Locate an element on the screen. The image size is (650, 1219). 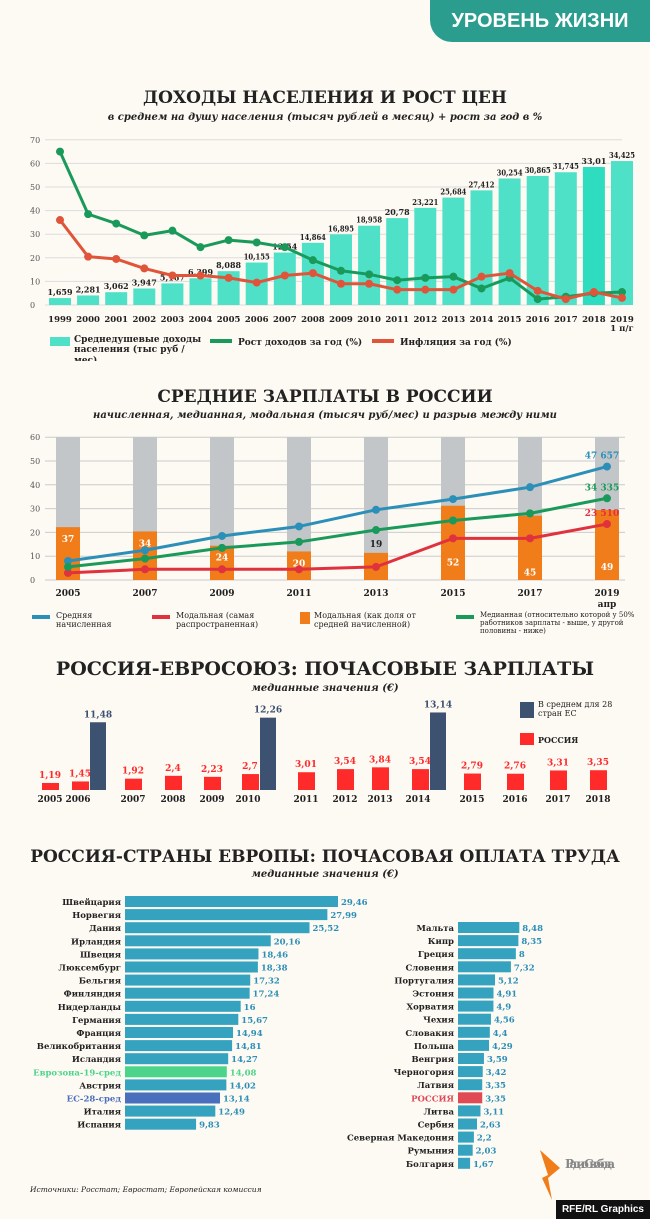
country-label: Черногория is located at coordinates (424, 1073).